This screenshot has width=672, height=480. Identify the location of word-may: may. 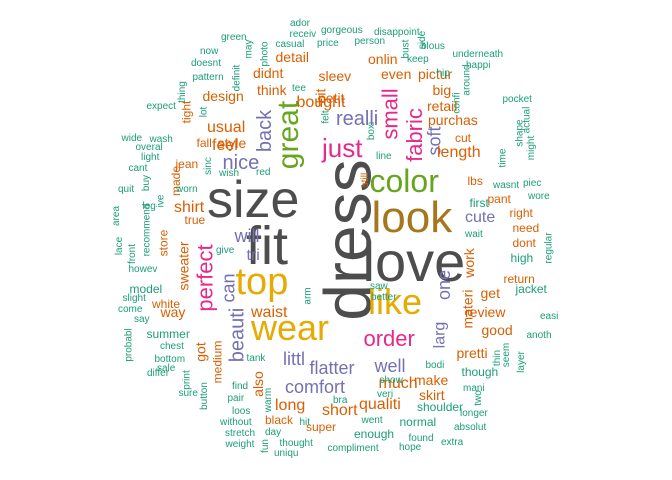
(248, 49).